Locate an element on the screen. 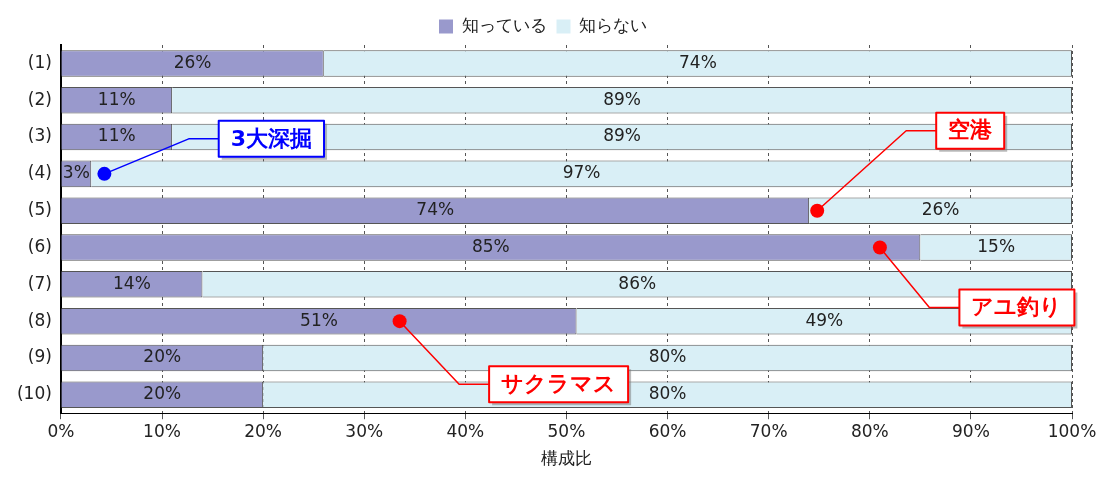 This screenshot has width=1108, height=486. x-tick-label: 20% is located at coordinates (263, 430).